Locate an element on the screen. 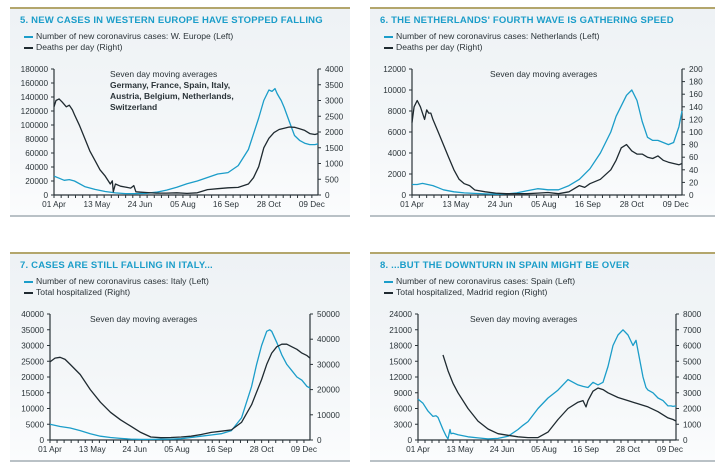 Image resolution: width=715 pixels, height=472 pixels. right-tick-label: 2500 is located at coordinates (334, 116).